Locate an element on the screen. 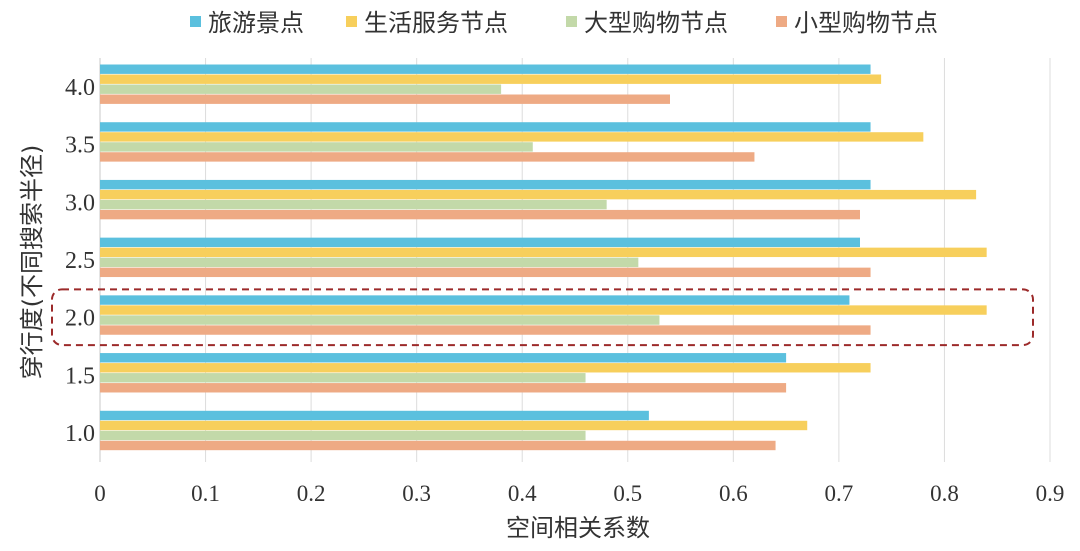  bar-4.0-series-1 is located at coordinates (485, 69).